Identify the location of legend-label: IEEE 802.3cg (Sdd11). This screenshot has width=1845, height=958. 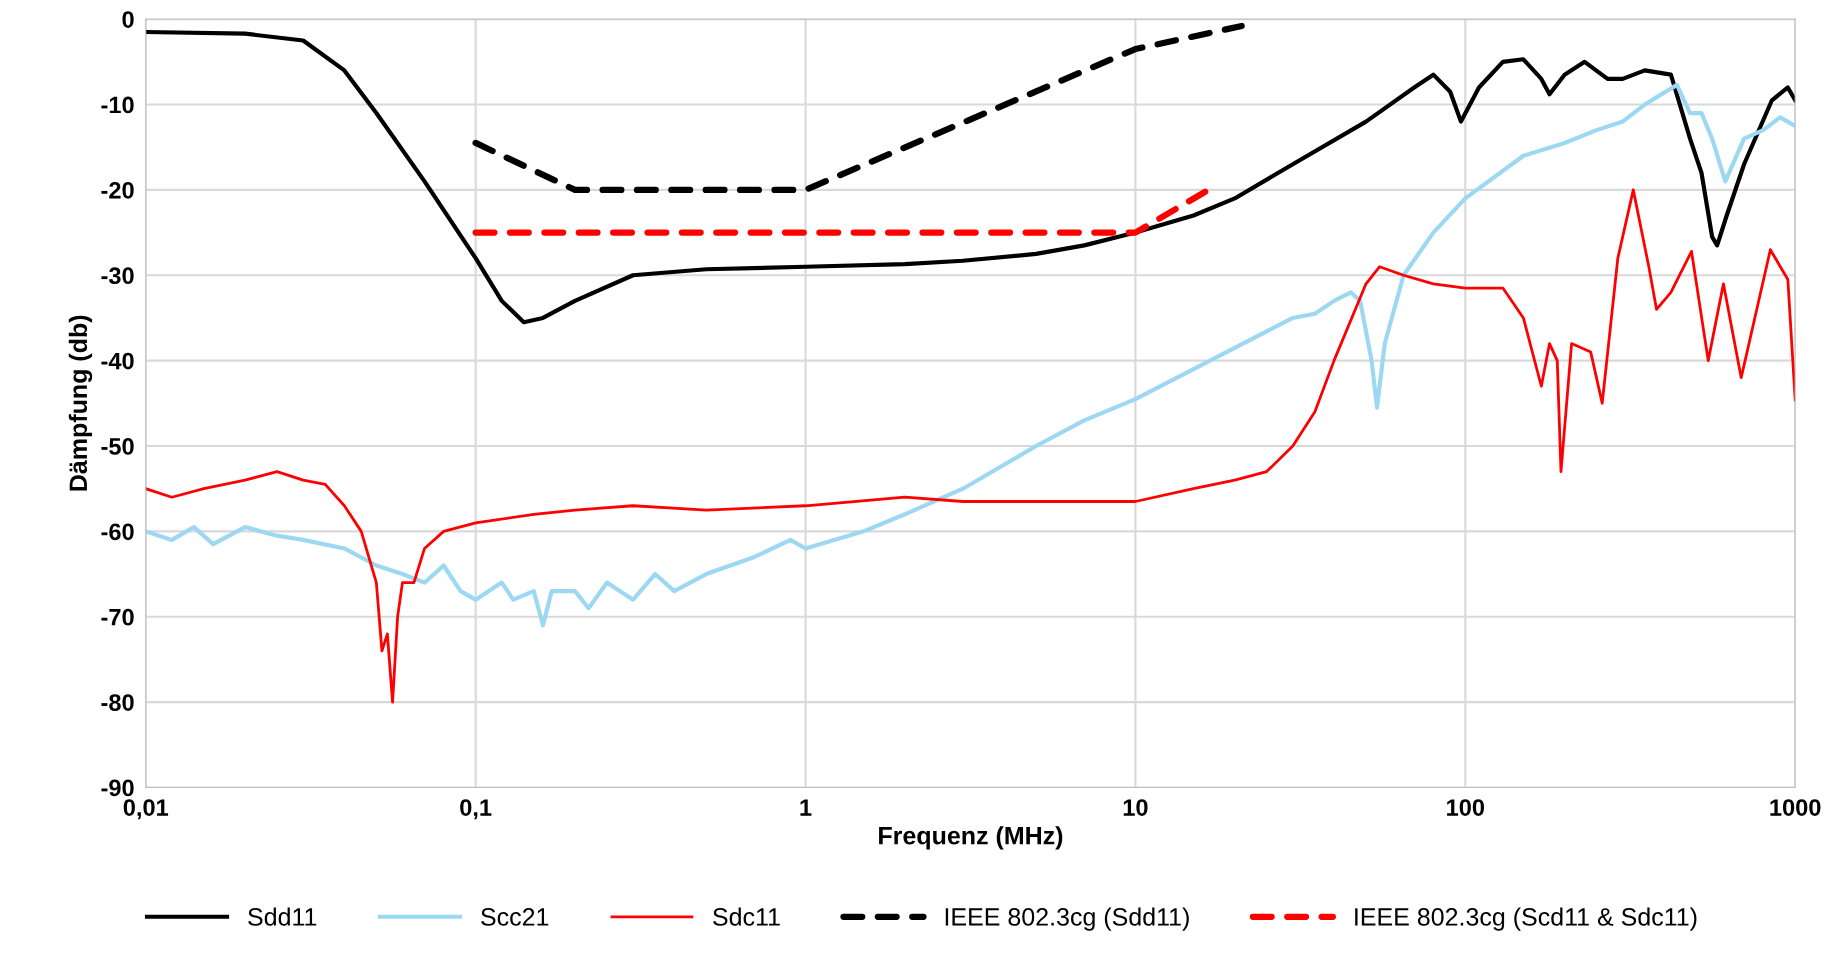
(1067, 919).